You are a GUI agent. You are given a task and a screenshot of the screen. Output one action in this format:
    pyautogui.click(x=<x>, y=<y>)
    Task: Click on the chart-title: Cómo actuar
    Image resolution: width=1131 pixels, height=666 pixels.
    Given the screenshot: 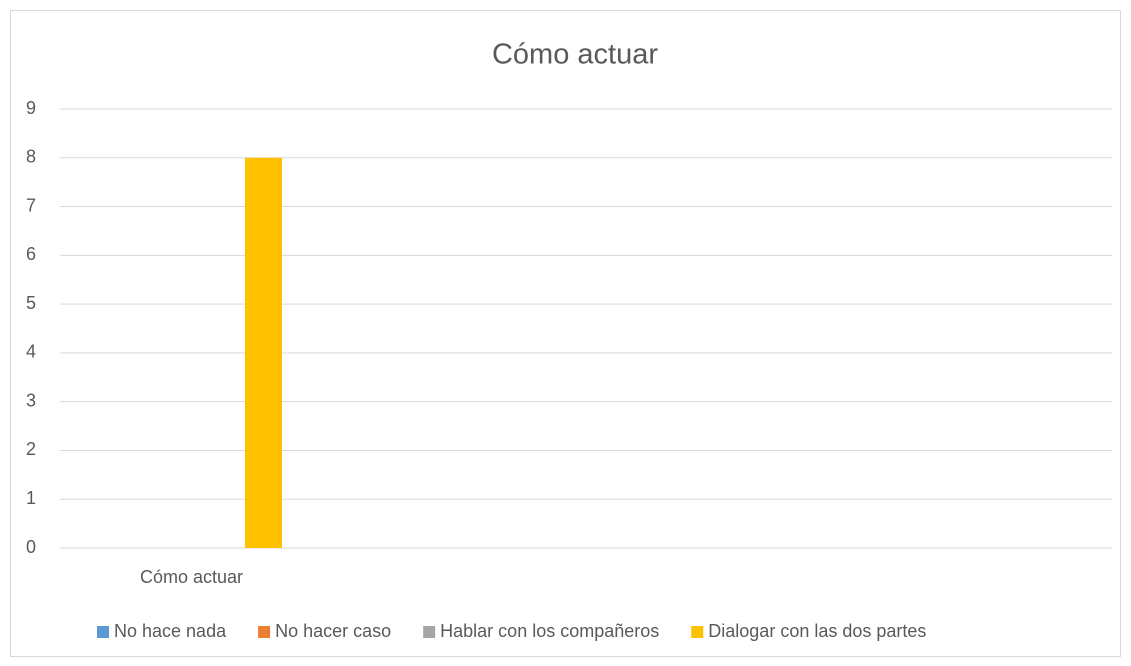 What is the action you would take?
    pyautogui.click(x=575, y=55)
    